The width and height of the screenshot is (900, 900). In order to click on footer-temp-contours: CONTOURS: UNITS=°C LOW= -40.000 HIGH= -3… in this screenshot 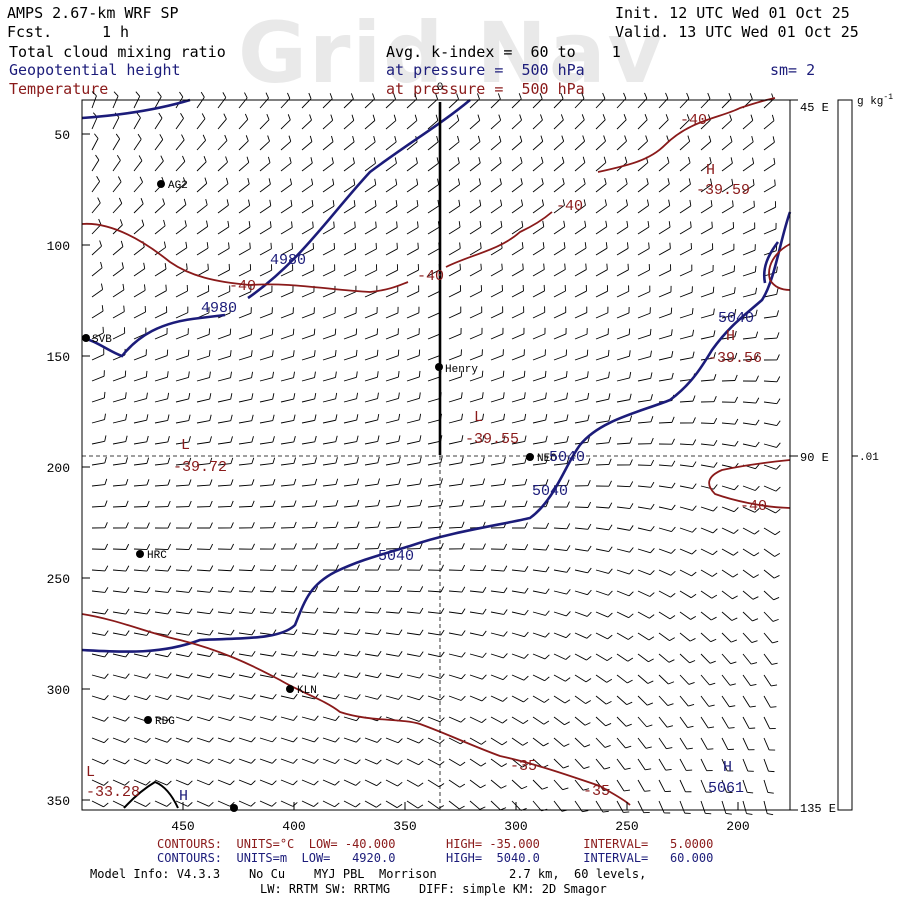, I will do `click(435, 844)`.